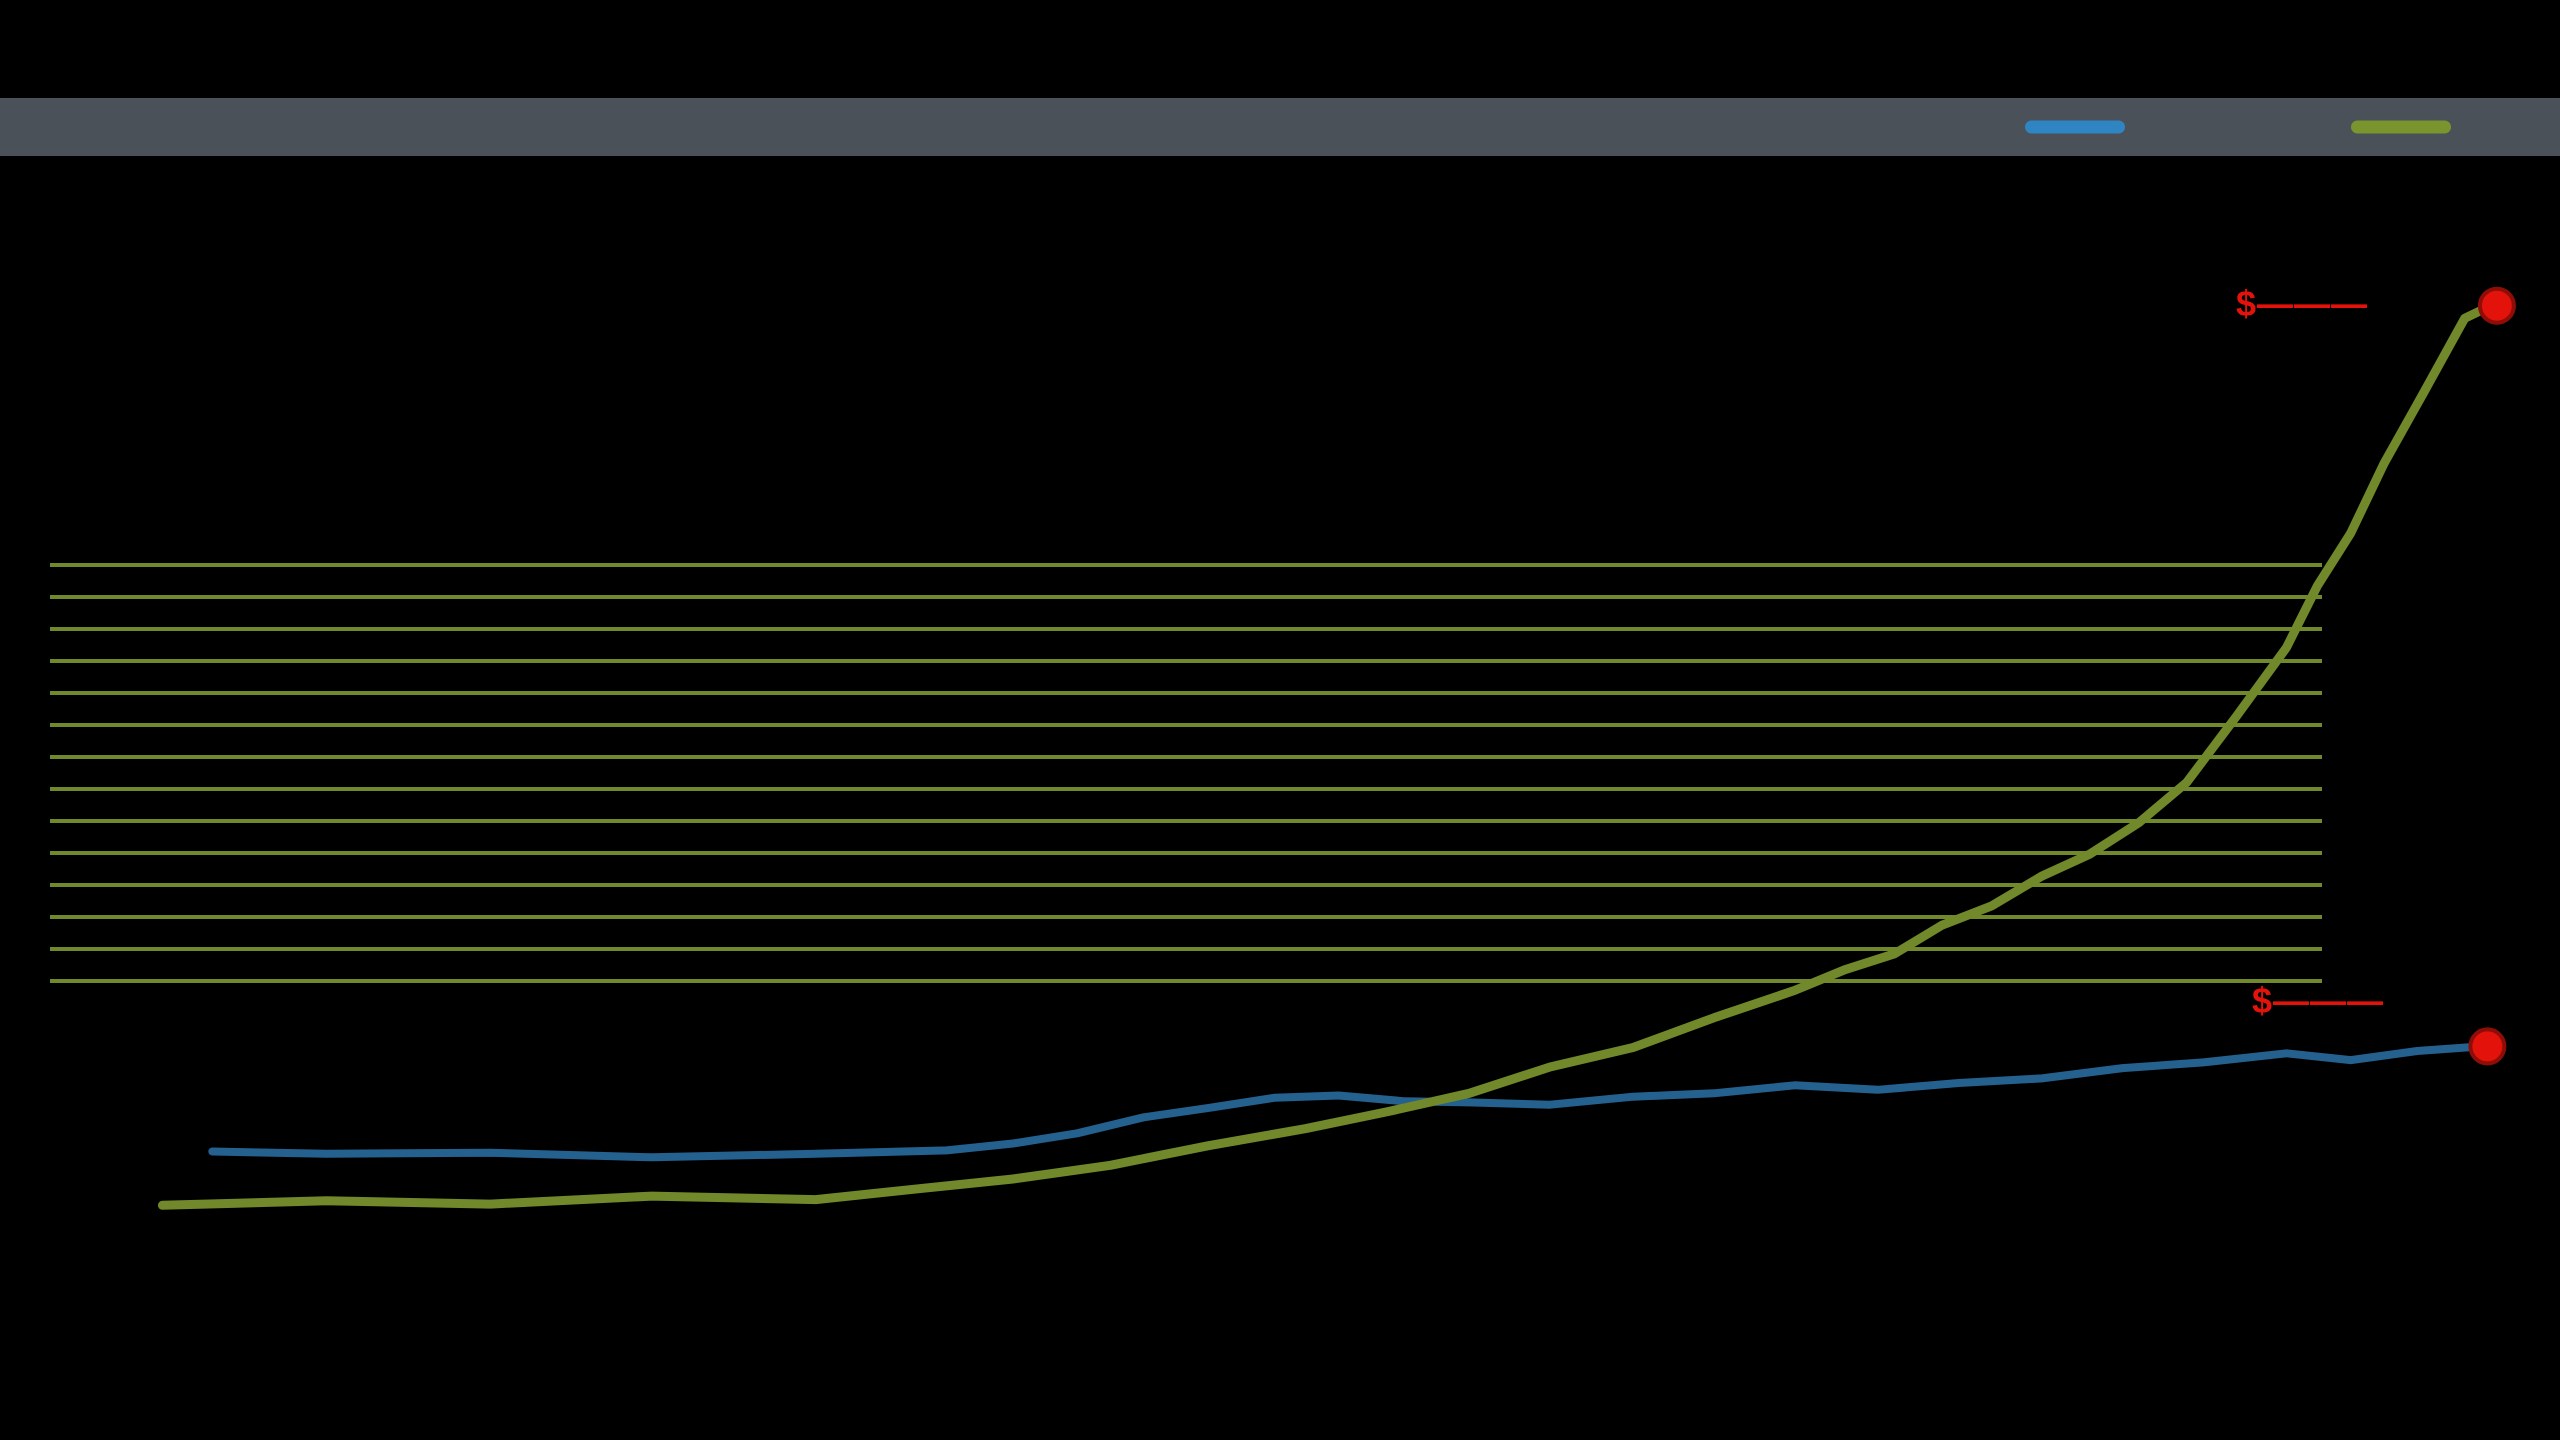  What do you see at coordinates (1250, 1340) in the screenshot?
I see `redacted-x-axis-labels` at bounding box center [1250, 1340].